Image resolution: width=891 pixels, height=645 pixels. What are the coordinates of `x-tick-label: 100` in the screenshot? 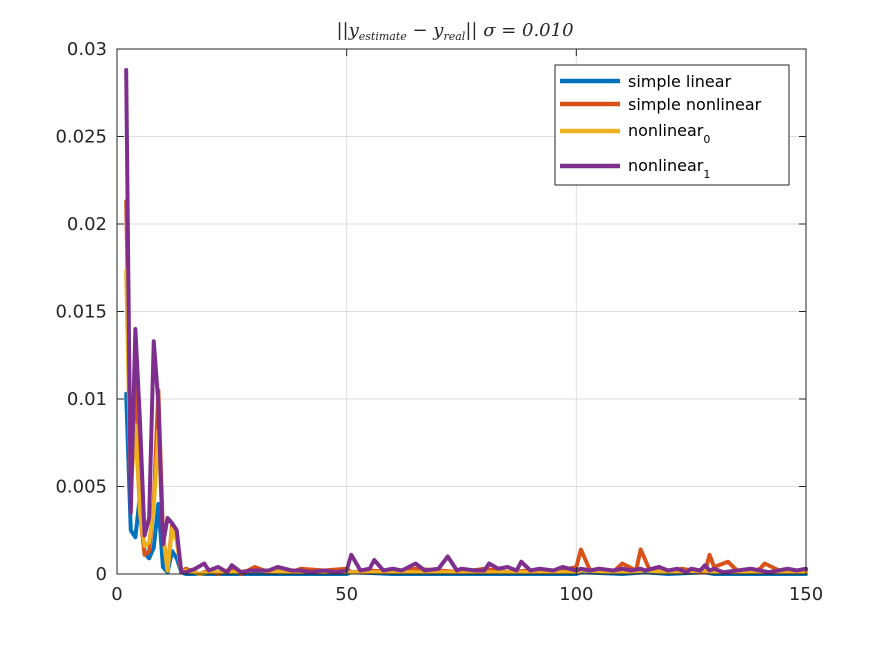 It's located at (576, 594).